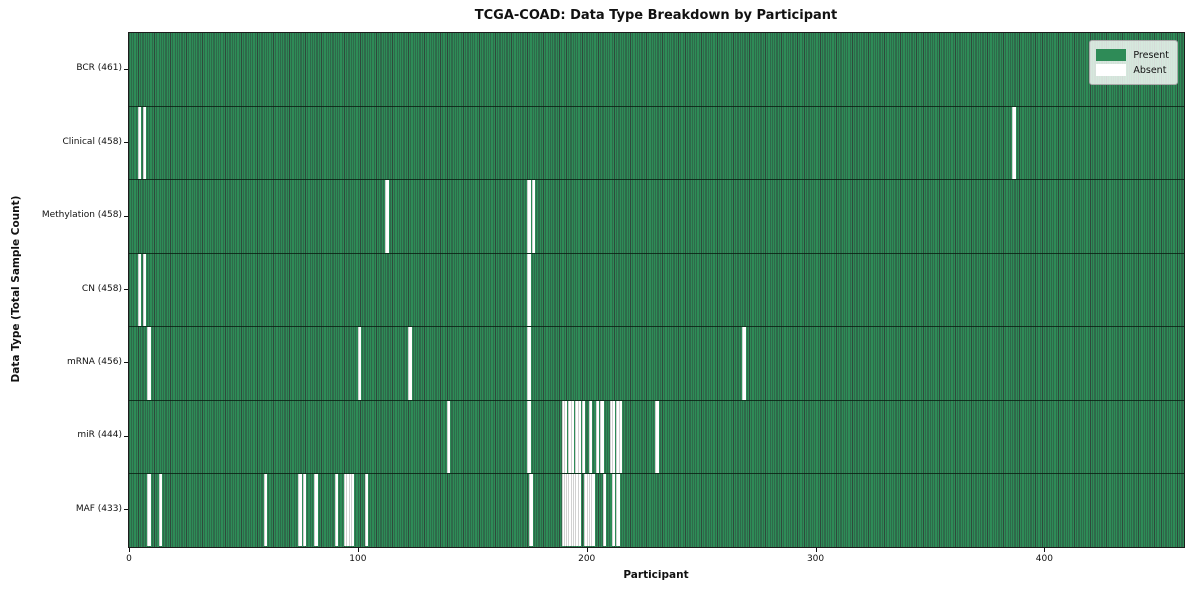 The image size is (1200, 600). Describe the element at coordinates (656, 575) in the screenshot. I see `x-axis-label: Participant` at that location.